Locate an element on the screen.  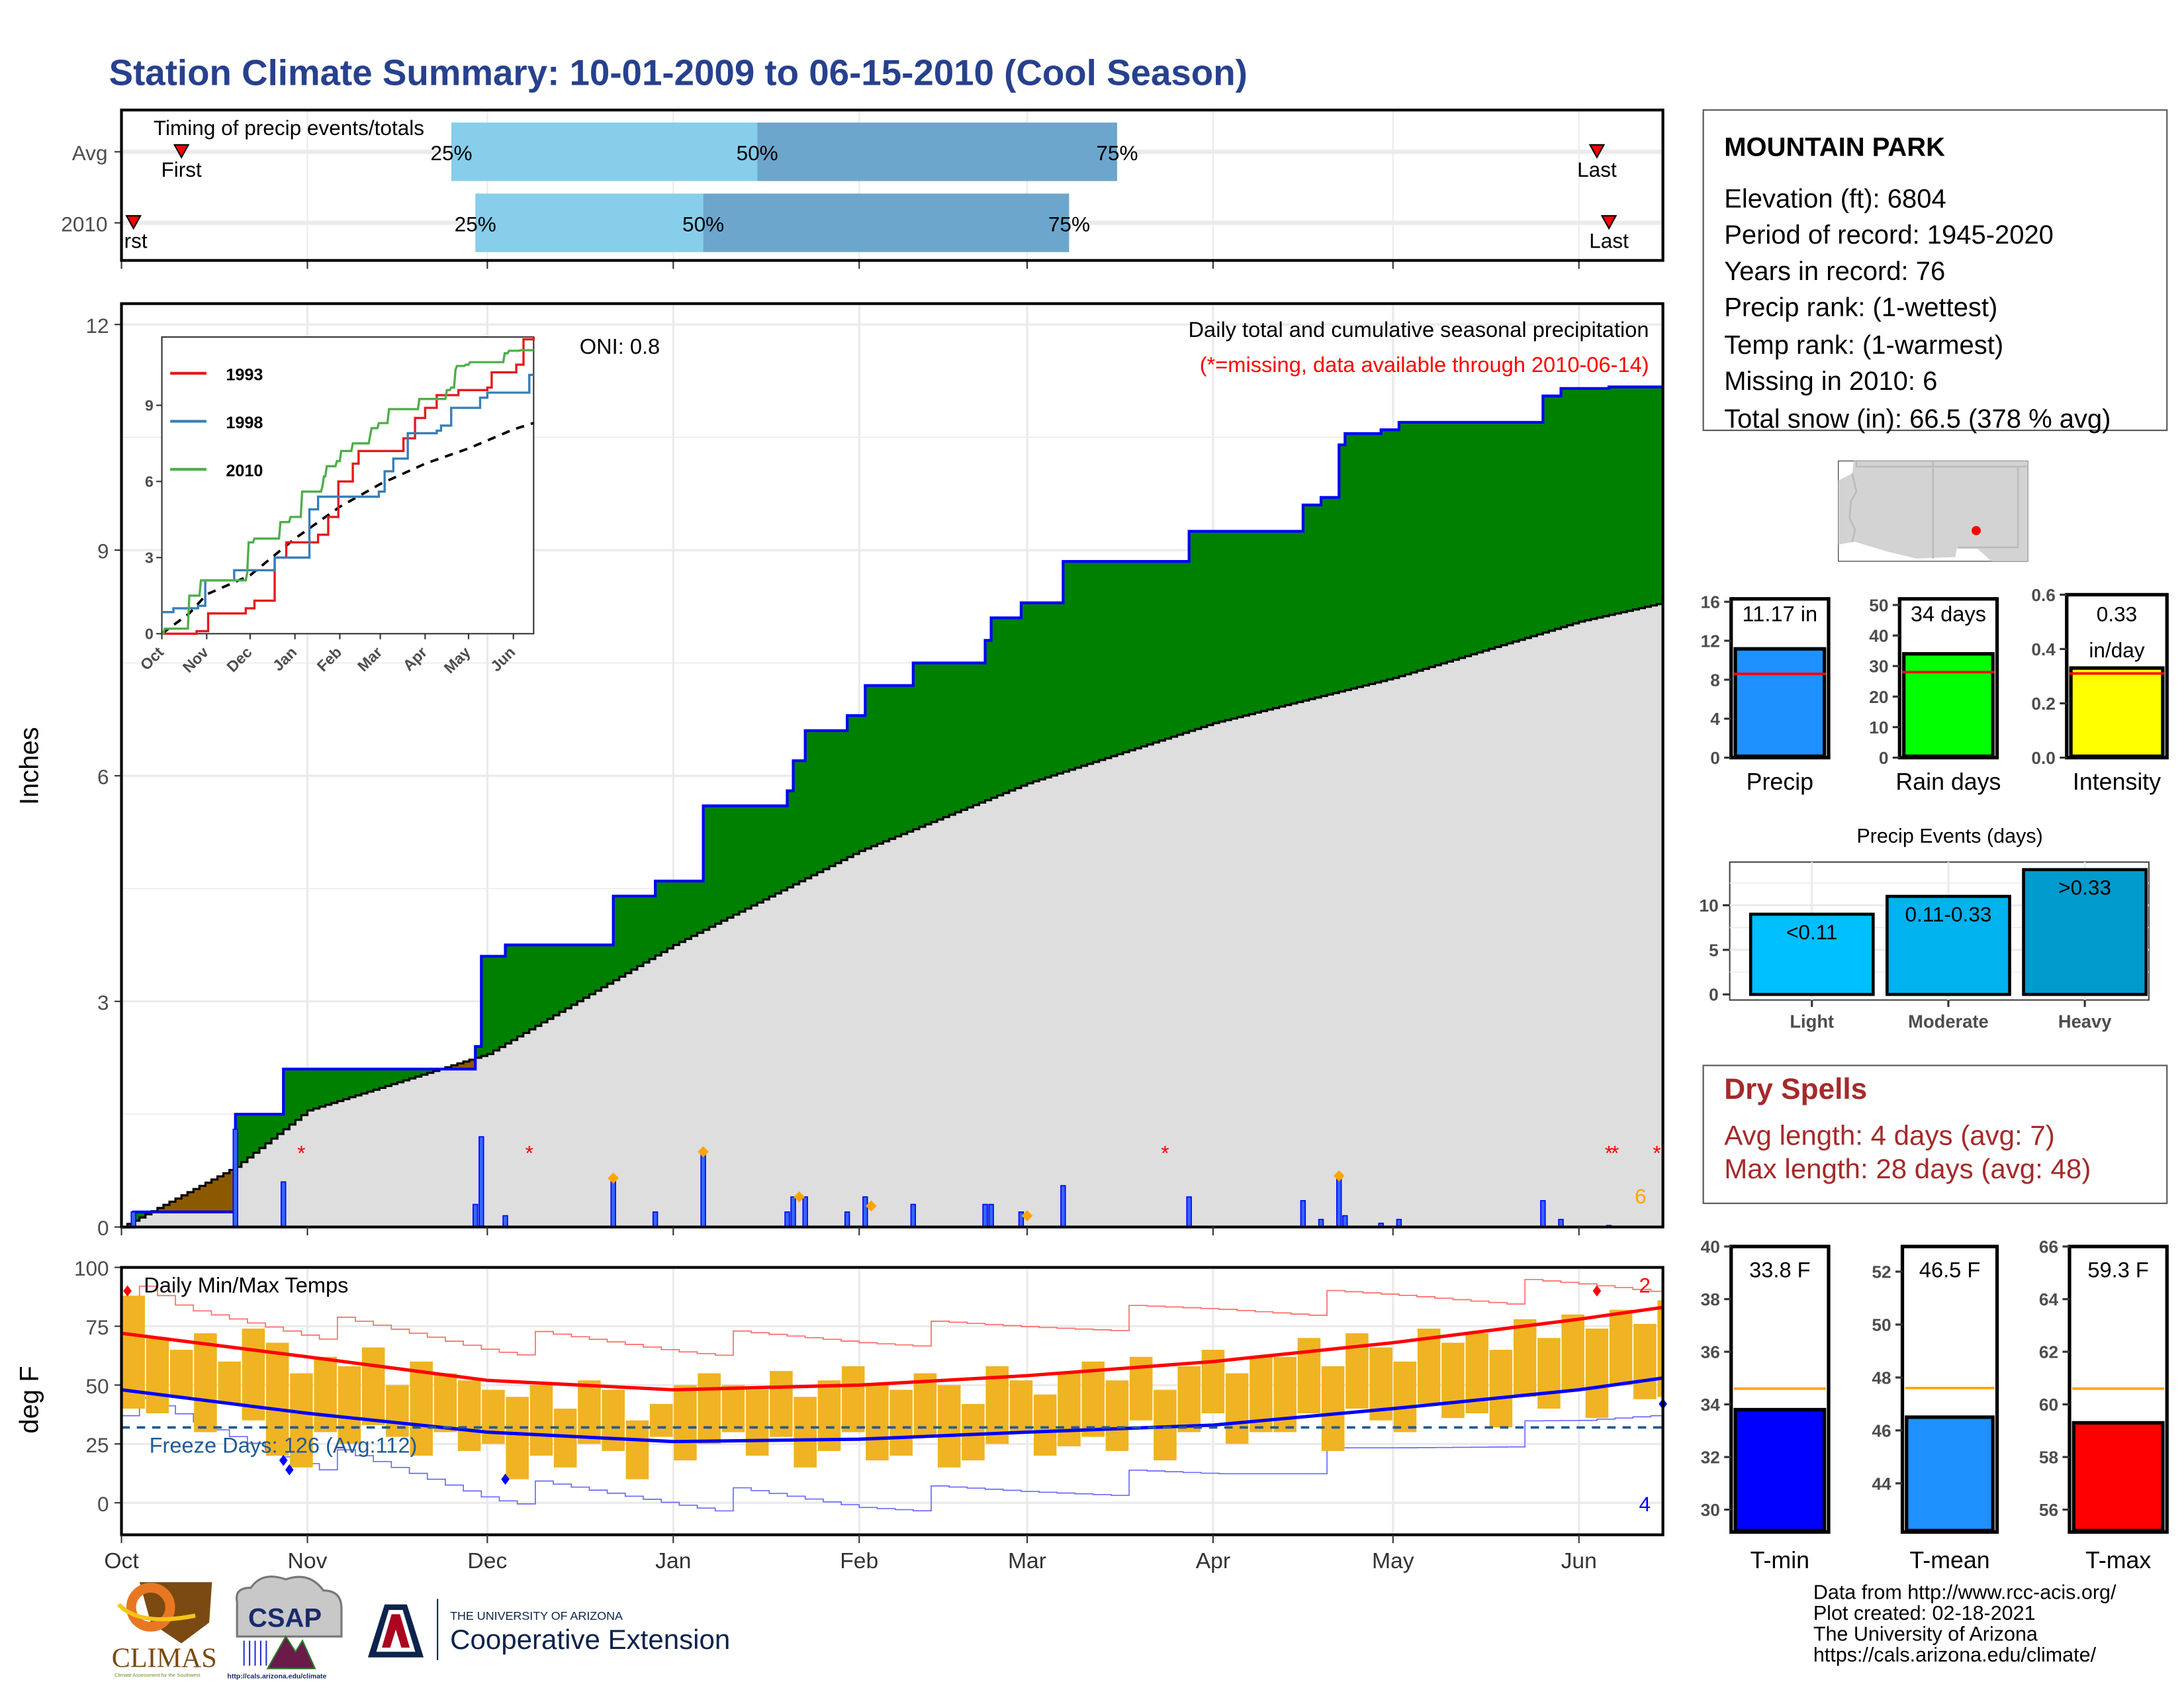
month-label: Dec is located at coordinates (487, 1561).